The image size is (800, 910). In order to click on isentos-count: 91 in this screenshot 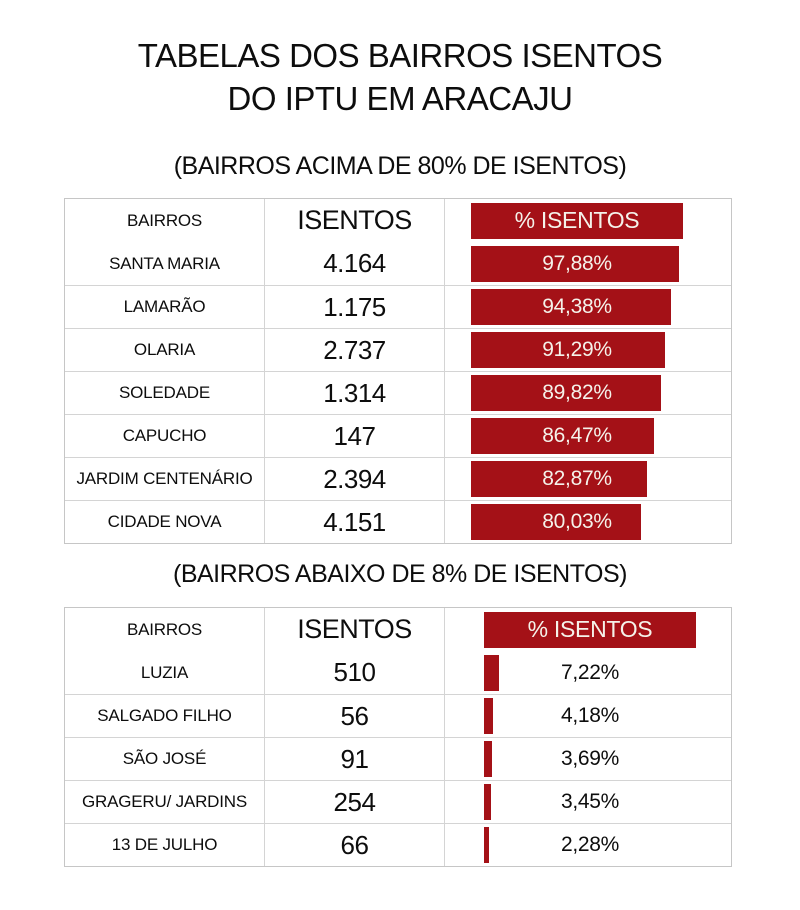, I will do `click(354, 759)`.